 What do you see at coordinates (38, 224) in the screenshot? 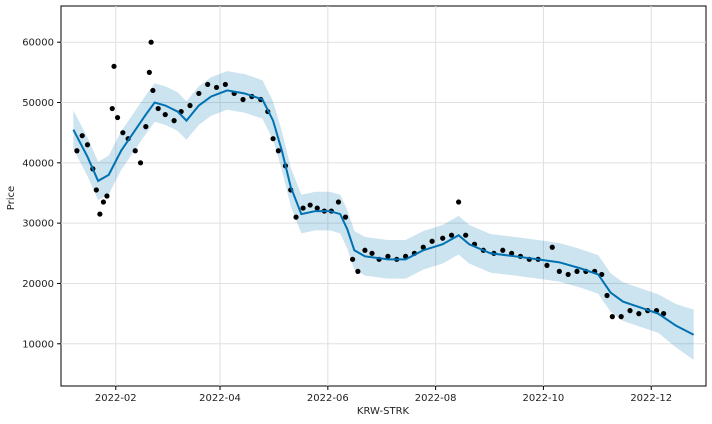
I see `y-tick-label-2: 30000` at bounding box center [38, 224].